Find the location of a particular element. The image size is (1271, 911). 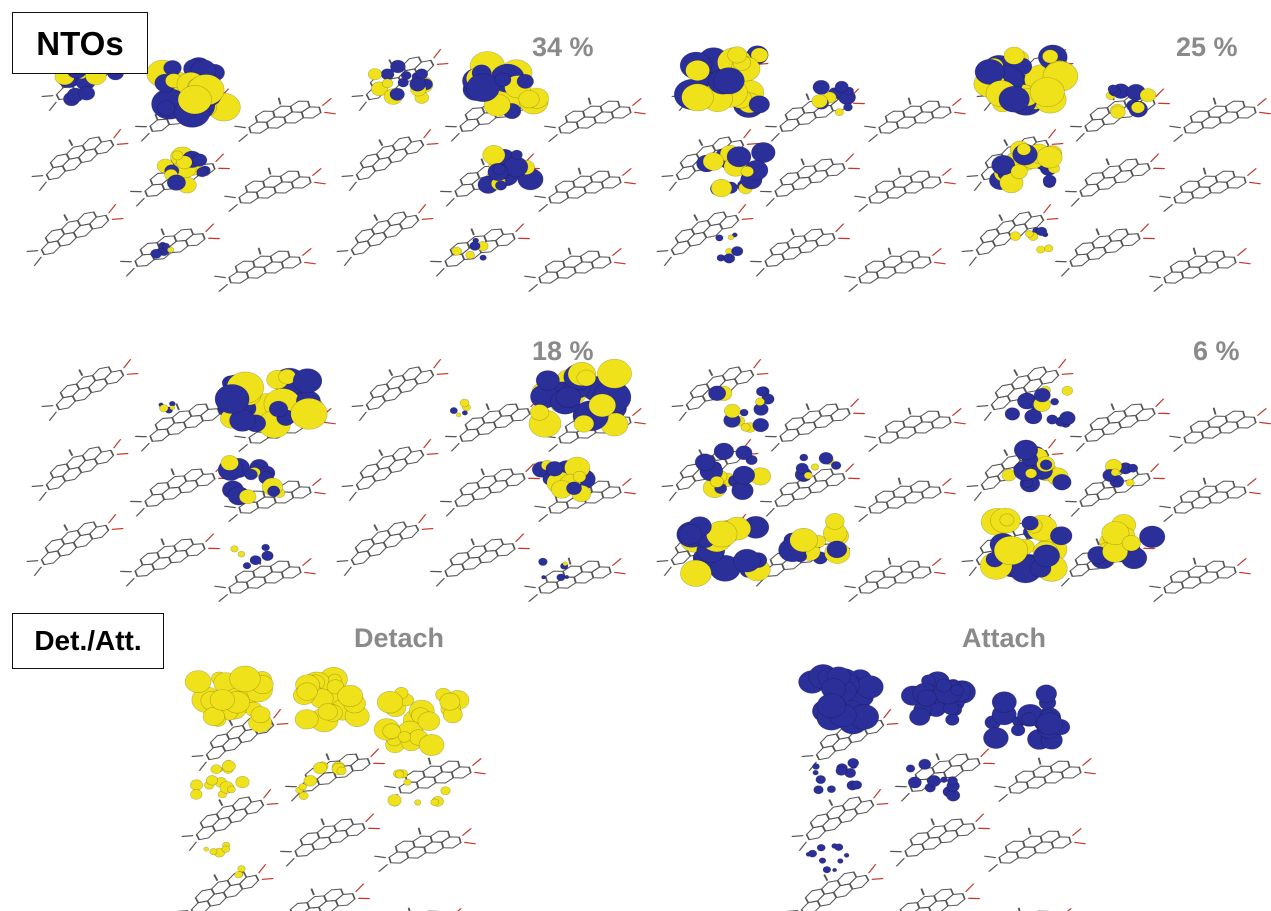

panel-weight-18: 18 % is located at coordinates (563, 351).